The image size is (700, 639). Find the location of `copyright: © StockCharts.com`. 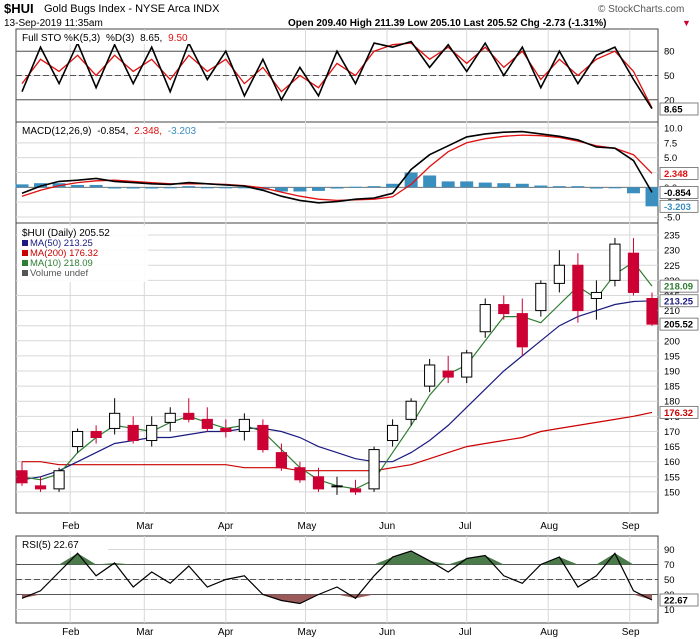

copyright: © StockCharts.com is located at coordinates (641, 9).